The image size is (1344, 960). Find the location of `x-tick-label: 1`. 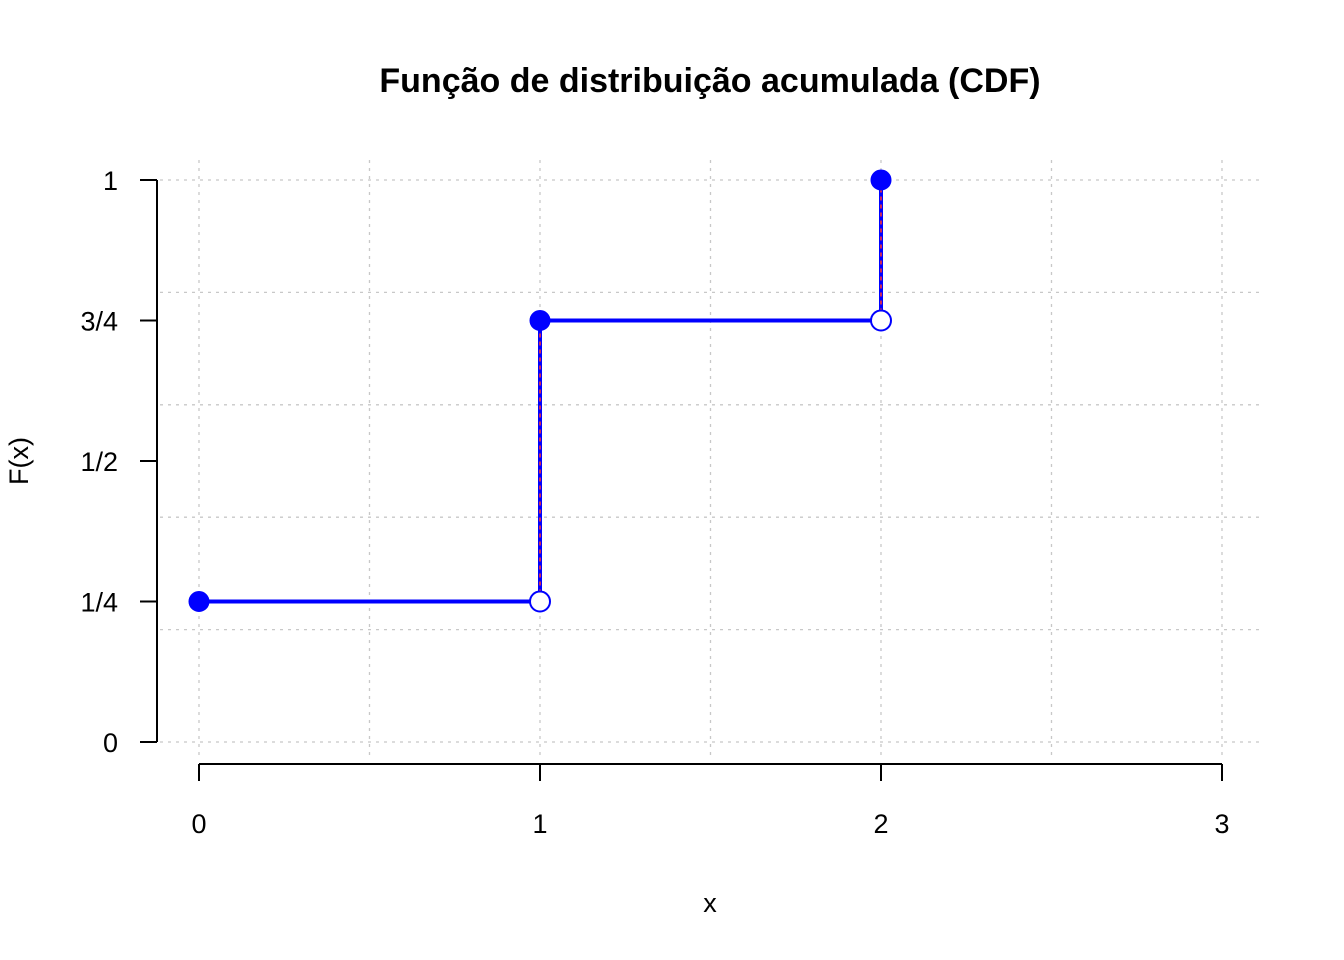

x-tick-label: 1 is located at coordinates (539, 824).